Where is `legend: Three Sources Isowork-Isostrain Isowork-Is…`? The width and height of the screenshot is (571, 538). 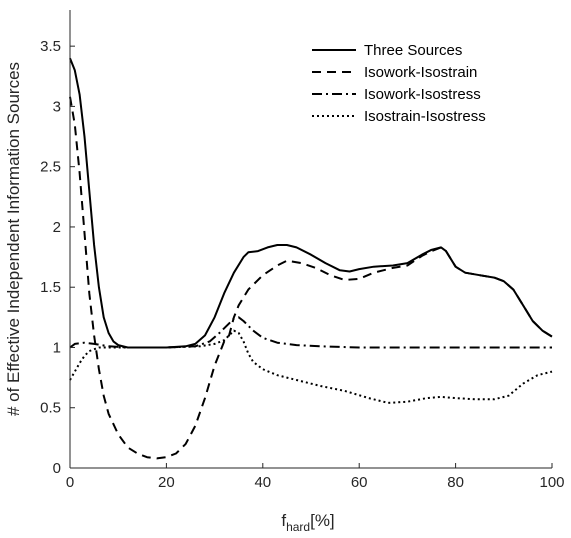 legend: Three Sources Isowork-Isostrain Isowork-Is… is located at coordinates (399, 83).